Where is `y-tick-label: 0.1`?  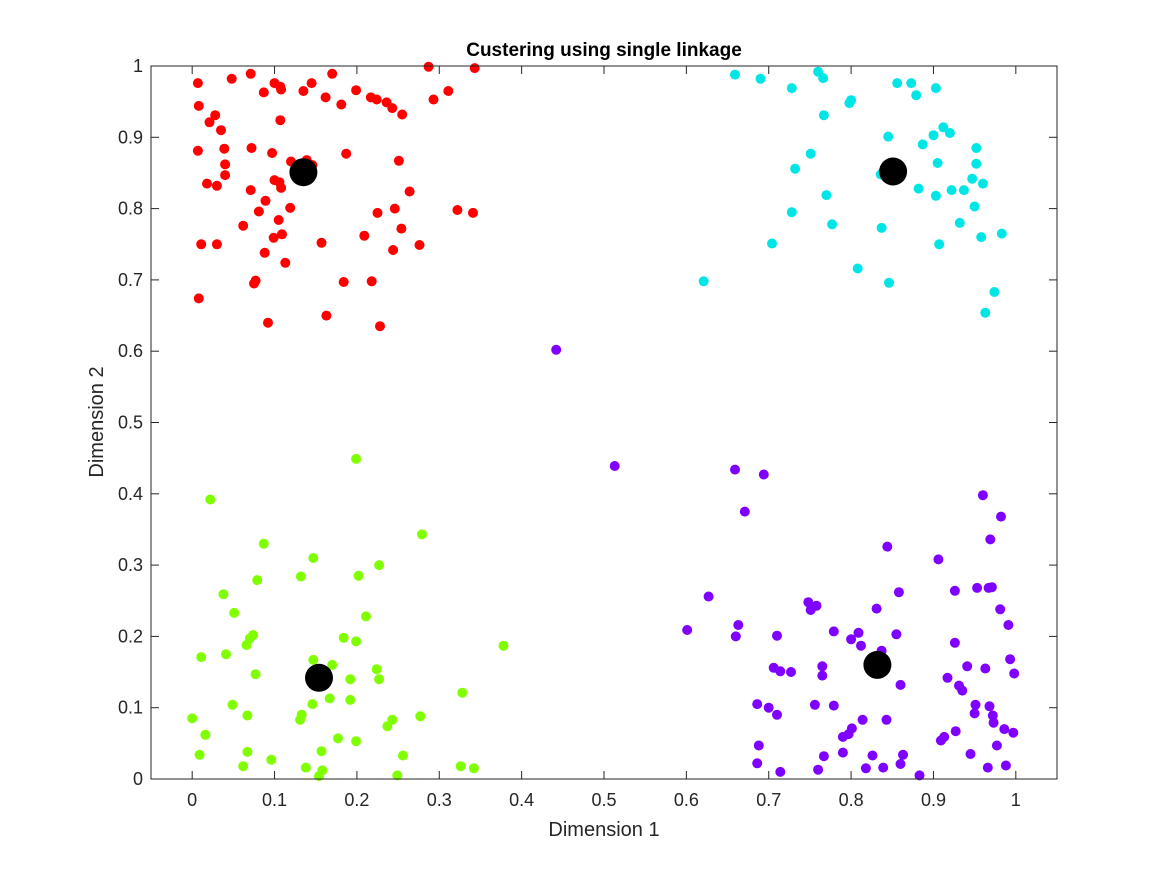 y-tick-label: 0.1 is located at coordinates (130, 708).